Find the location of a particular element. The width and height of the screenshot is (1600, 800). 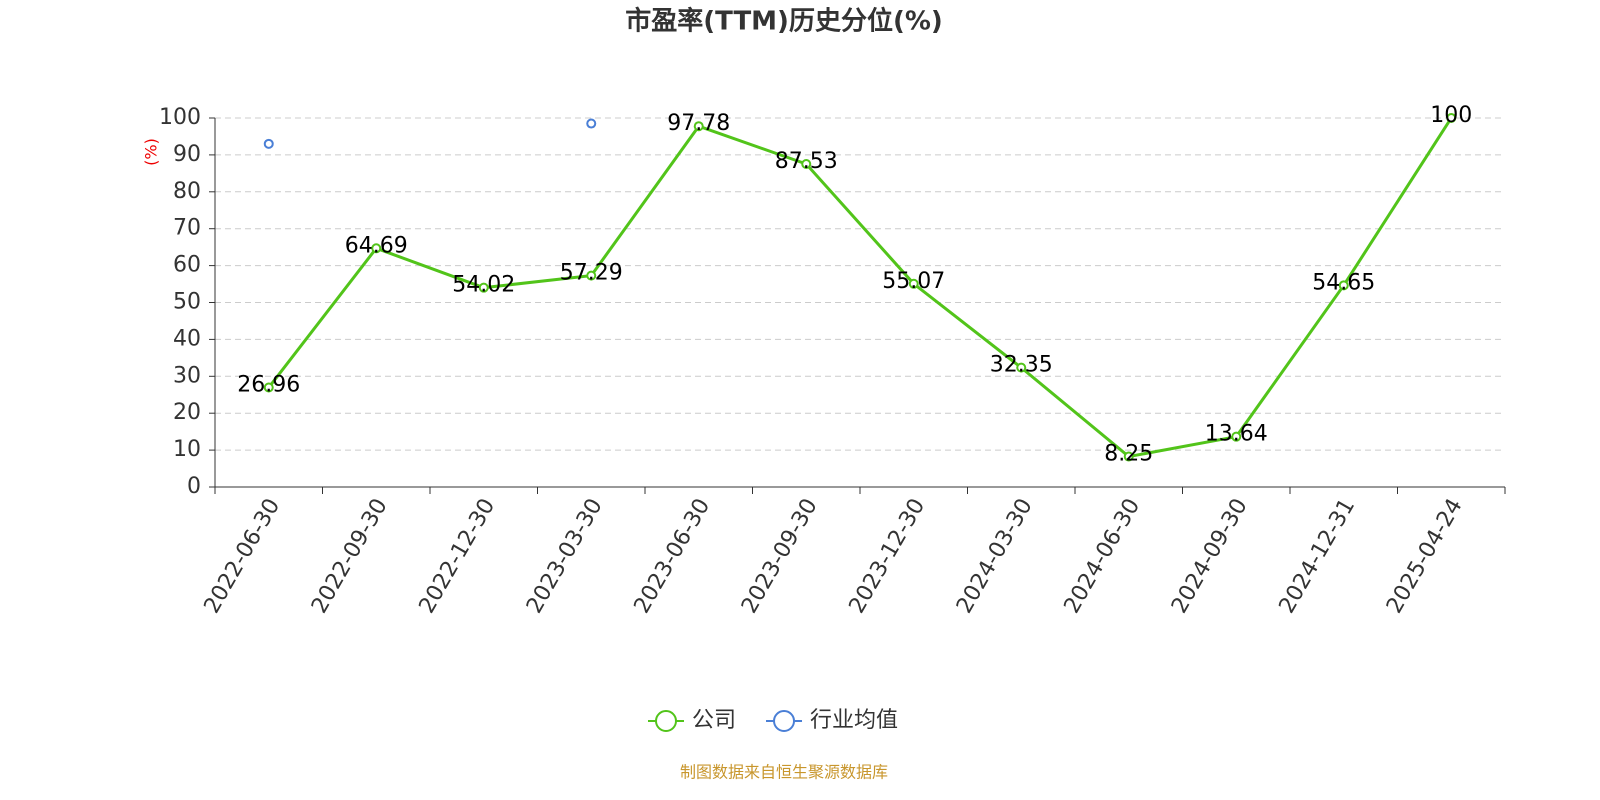

data-label: 97.78 is located at coordinates (698, 123).